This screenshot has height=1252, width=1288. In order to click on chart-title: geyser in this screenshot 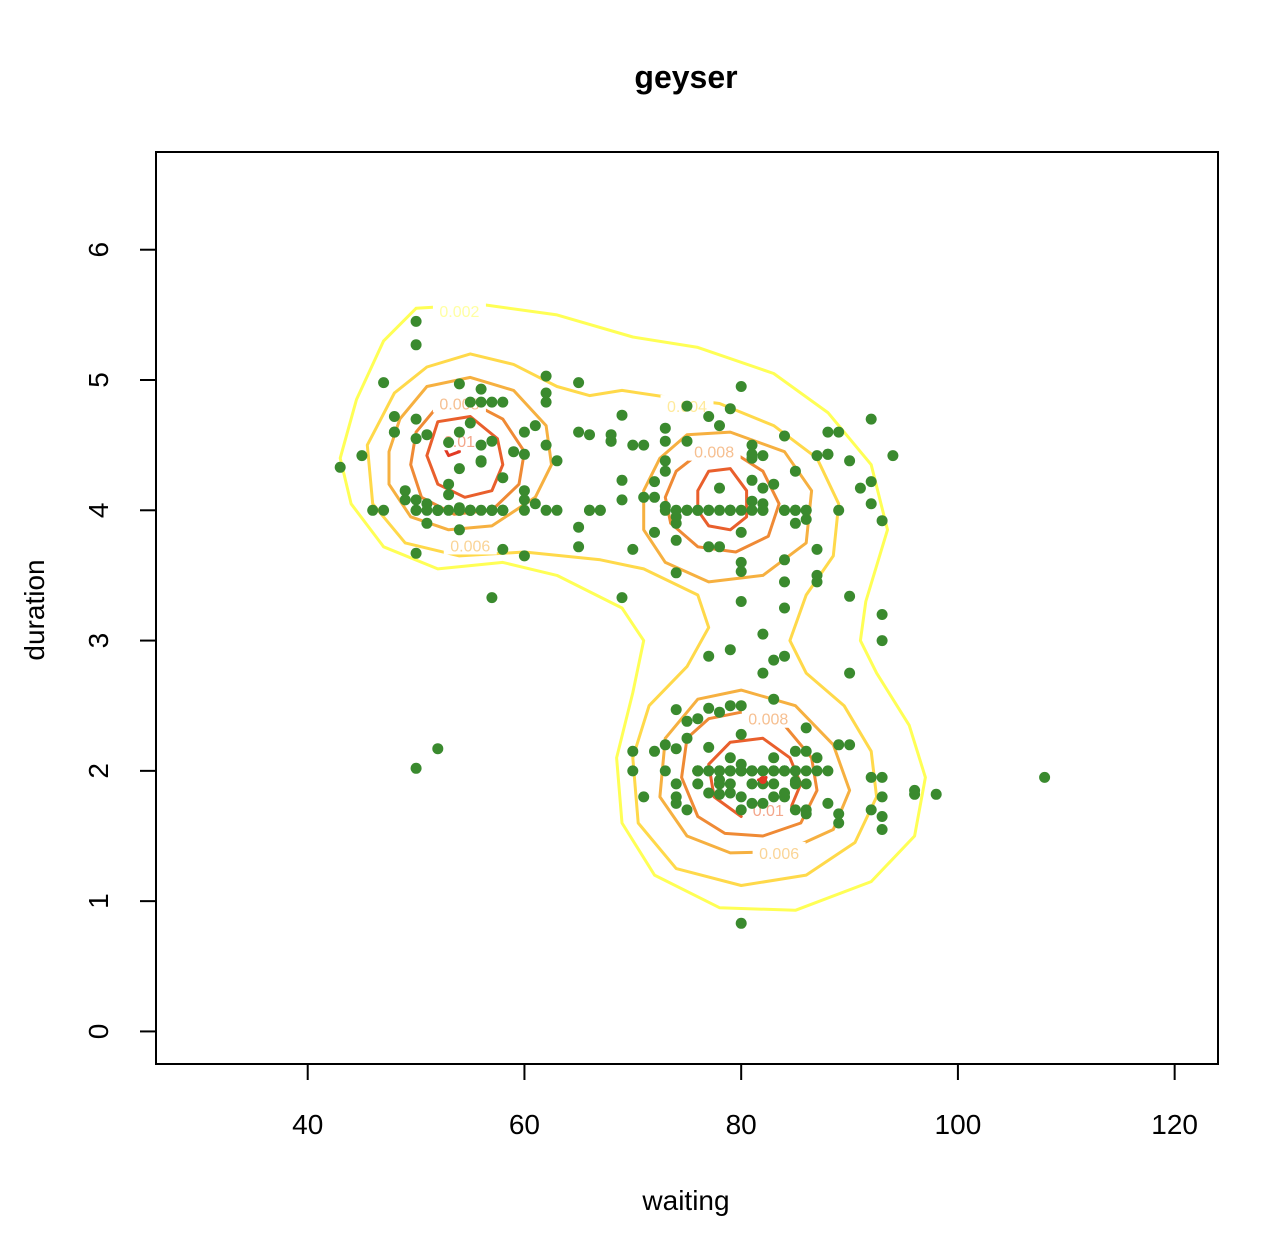, I will do `click(685, 77)`.